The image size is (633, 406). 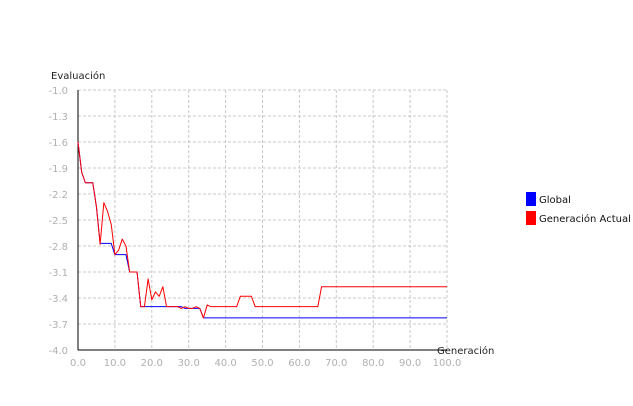 What do you see at coordinates (299, 363) in the screenshot?
I see `x-tick-label: 60.0` at bounding box center [299, 363].